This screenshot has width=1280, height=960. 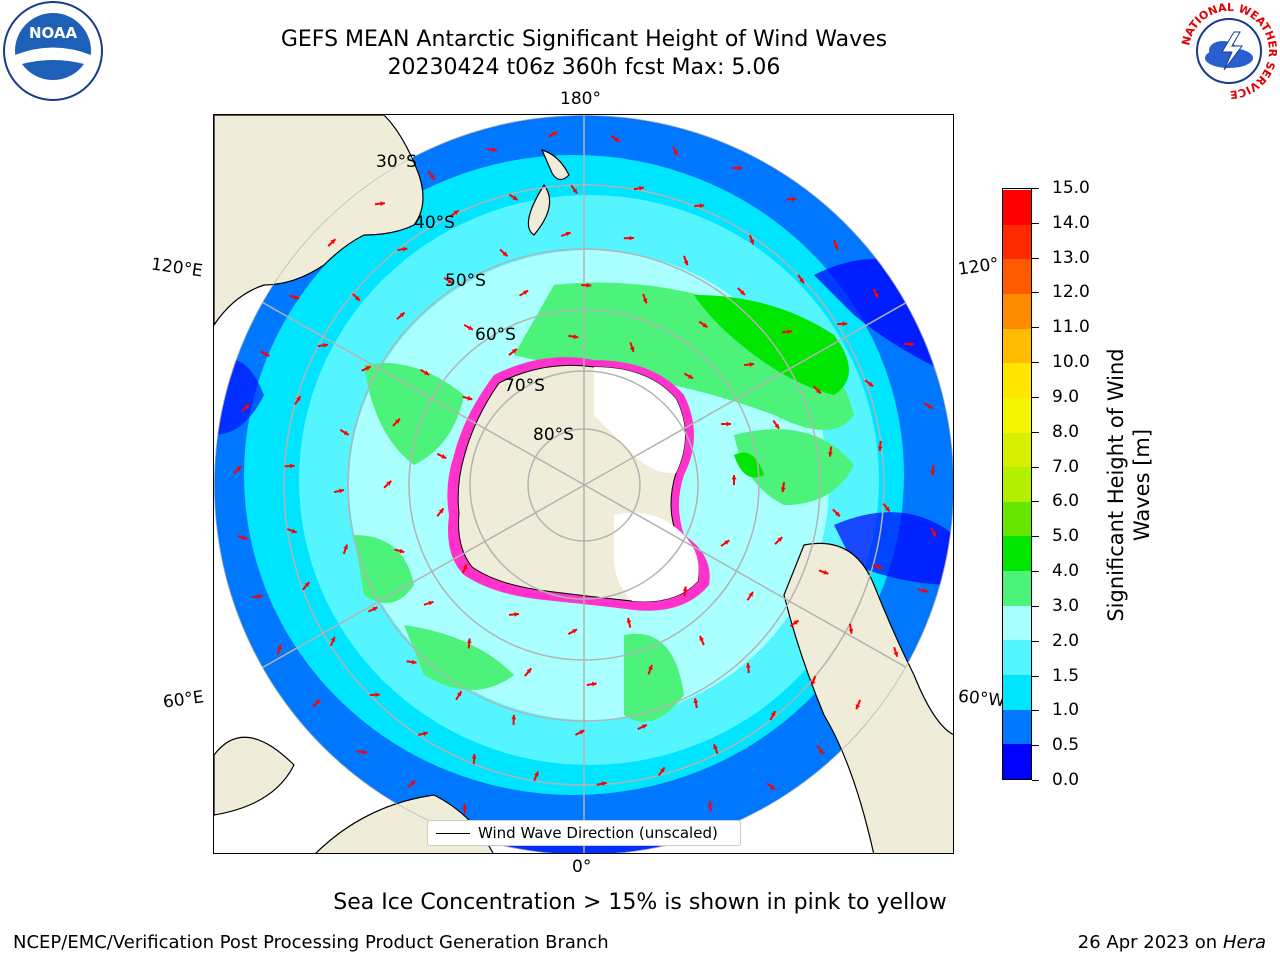 What do you see at coordinates (1229, 51) in the screenshot?
I see `nws-logo-icon: NATIONAL WEATHER SERVICE` at bounding box center [1229, 51].